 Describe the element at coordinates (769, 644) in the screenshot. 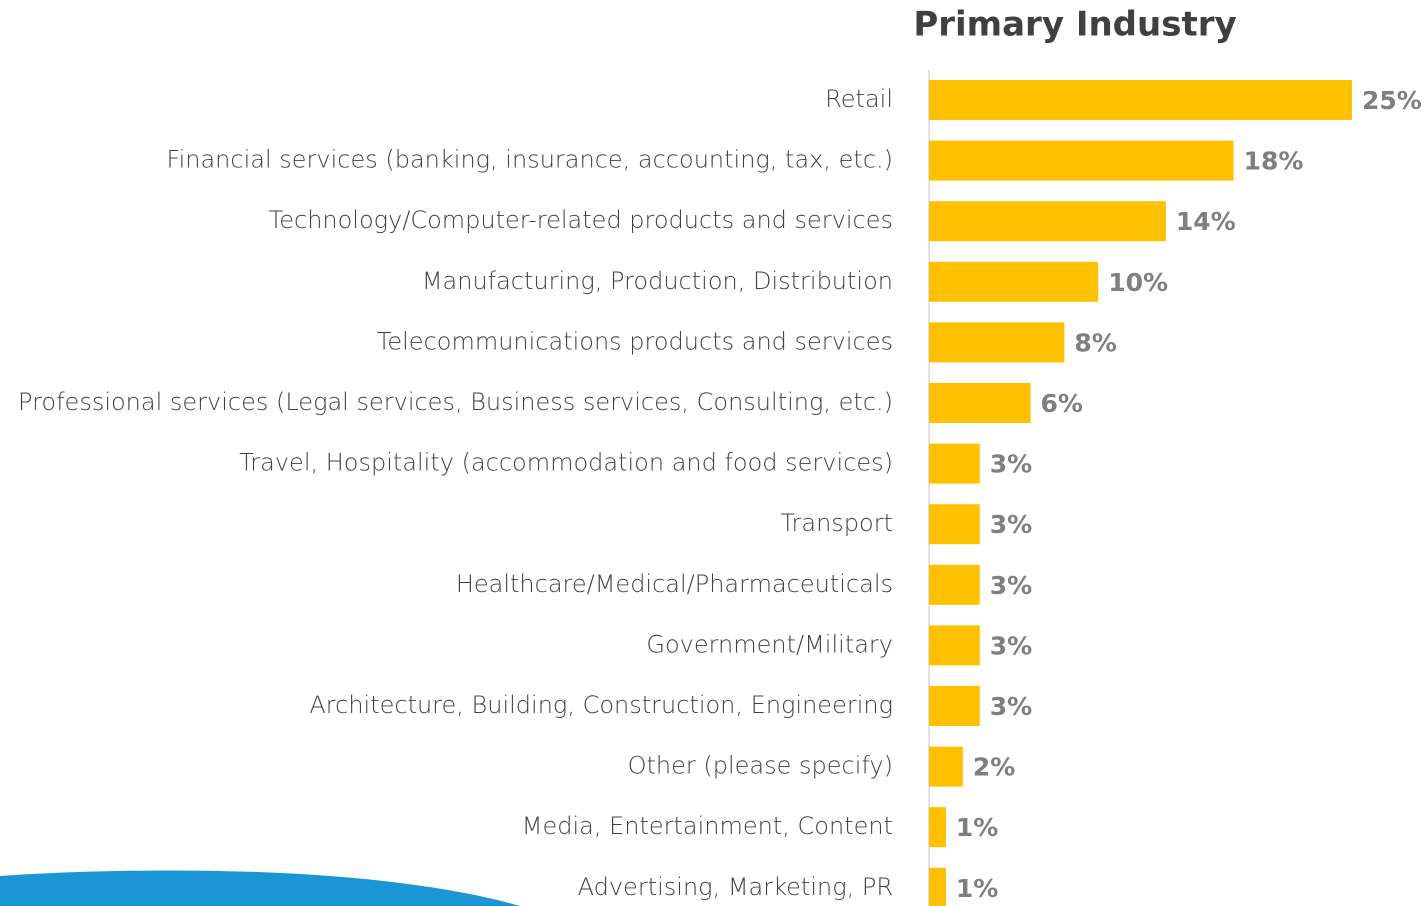

I see `category-label: Government/Military` at that location.